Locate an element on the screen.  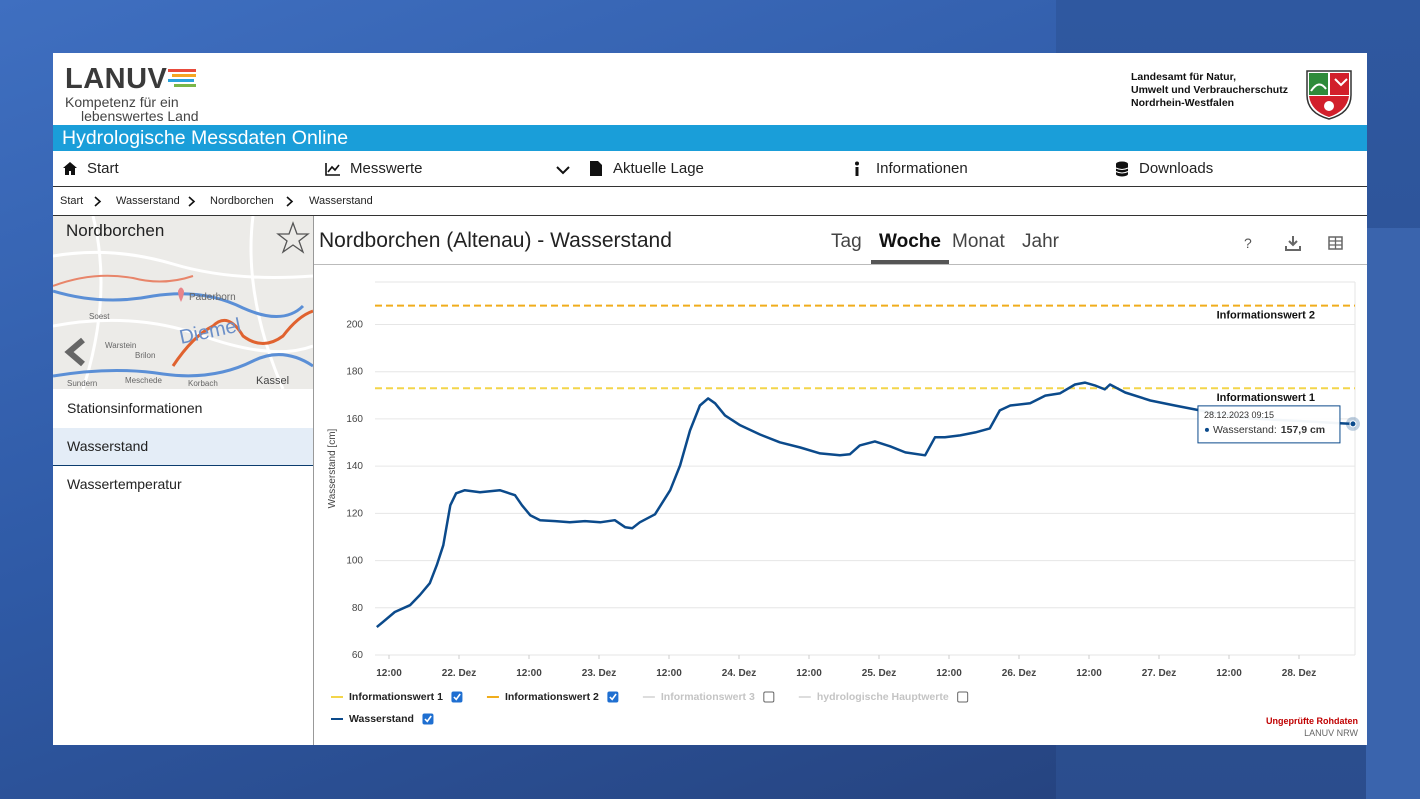
home-icon is located at coordinates (70, 168).